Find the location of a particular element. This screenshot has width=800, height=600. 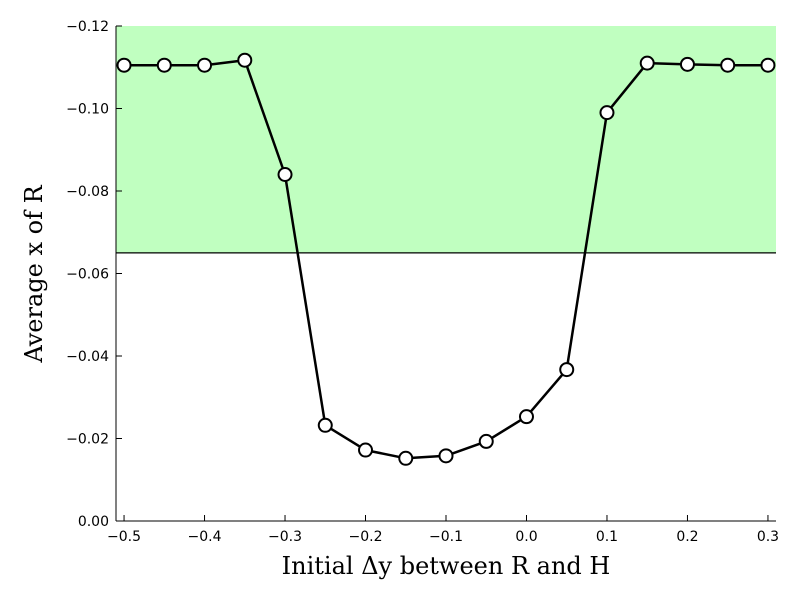

x-tick-label: 0.1 is located at coordinates (607, 537).